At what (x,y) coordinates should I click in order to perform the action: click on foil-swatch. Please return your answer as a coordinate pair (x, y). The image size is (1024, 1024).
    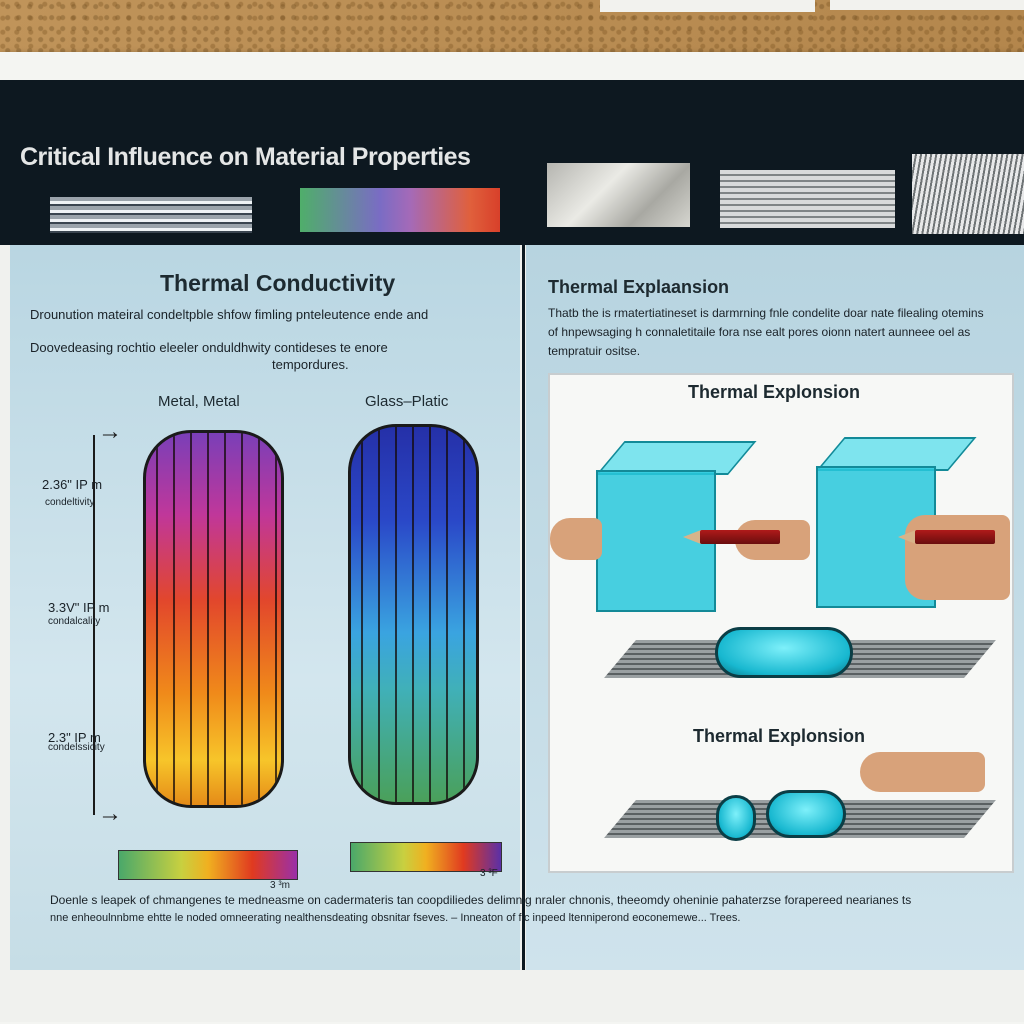
    Looking at the image, I should click on (618, 195).